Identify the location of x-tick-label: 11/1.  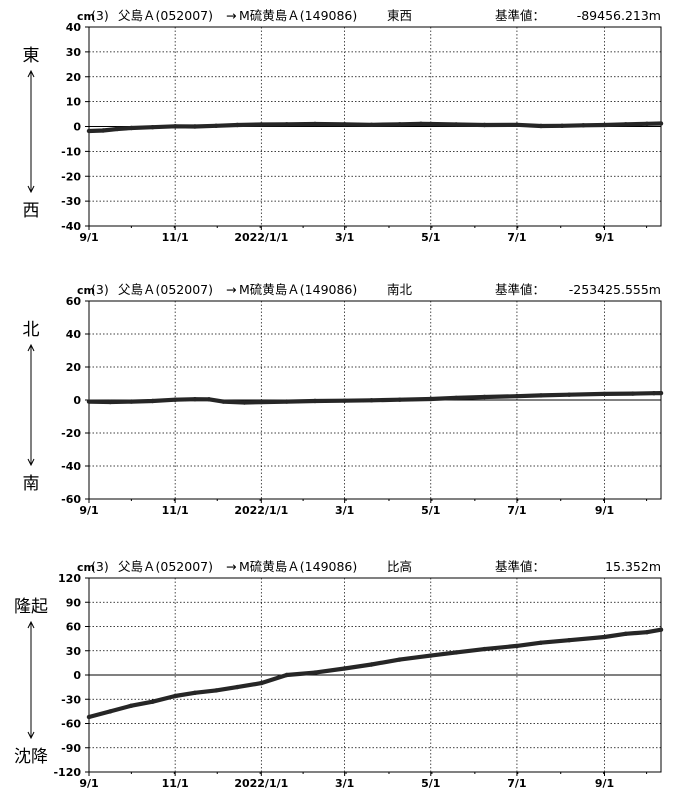
(175, 510).